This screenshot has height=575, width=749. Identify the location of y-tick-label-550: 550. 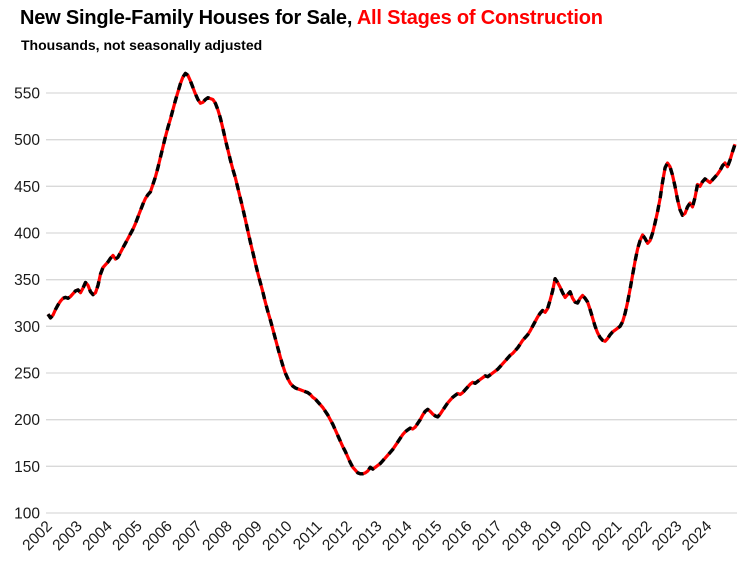
(27, 94).